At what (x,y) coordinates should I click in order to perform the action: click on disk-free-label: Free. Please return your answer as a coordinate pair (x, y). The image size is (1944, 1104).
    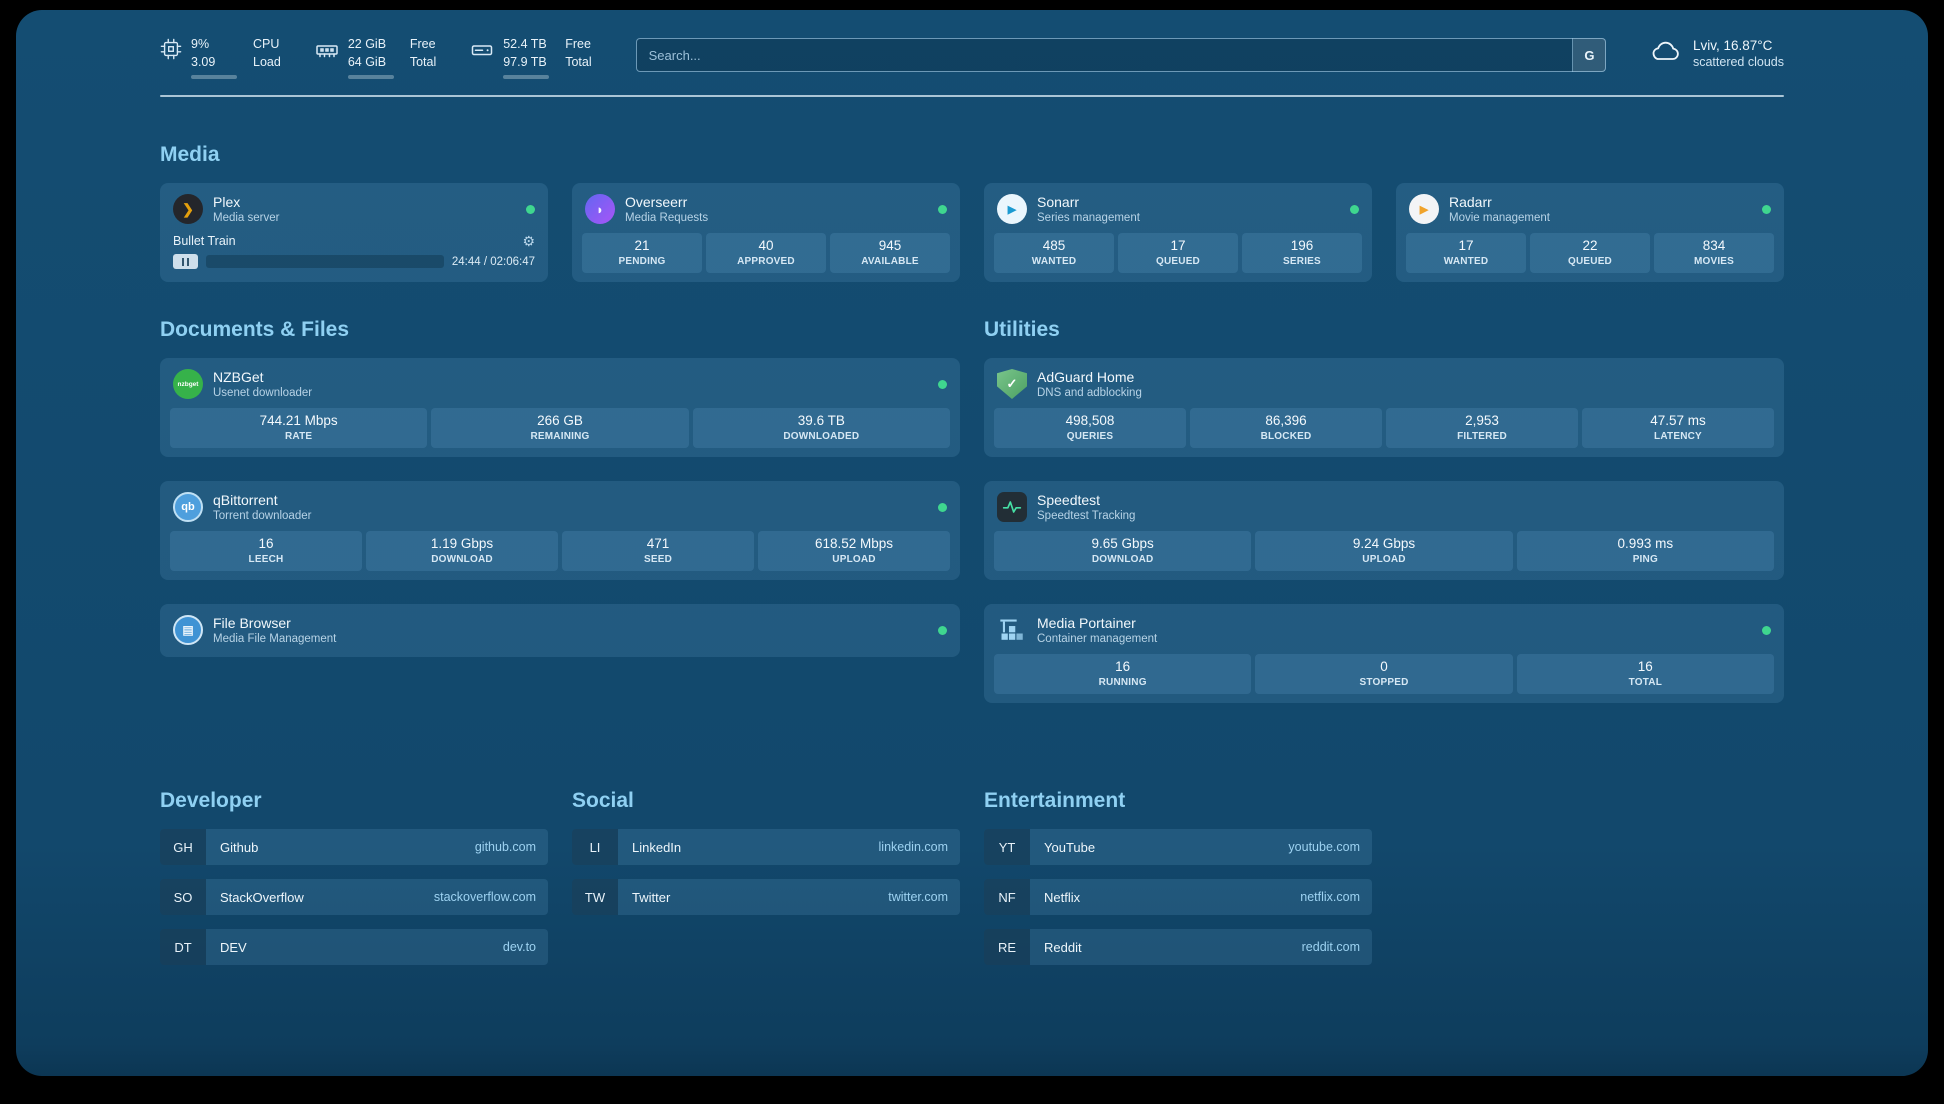
    Looking at the image, I should click on (578, 44).